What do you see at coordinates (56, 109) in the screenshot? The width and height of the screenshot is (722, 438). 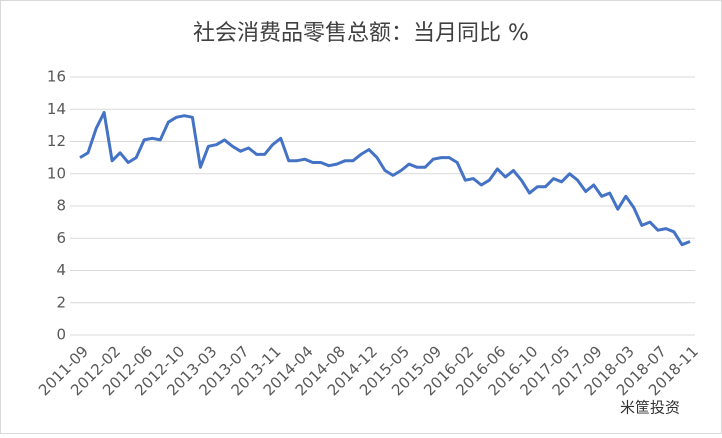 I see `y-tick-label: 14` at bounding box center [56, 109].